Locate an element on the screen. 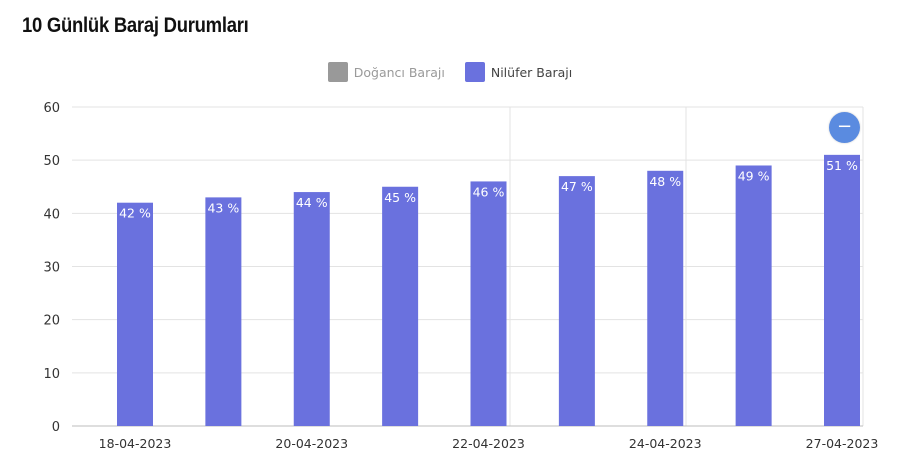 The image size is (900, 458). x-tick-label: 27-04-2023 is located at coordinates (842, 443).